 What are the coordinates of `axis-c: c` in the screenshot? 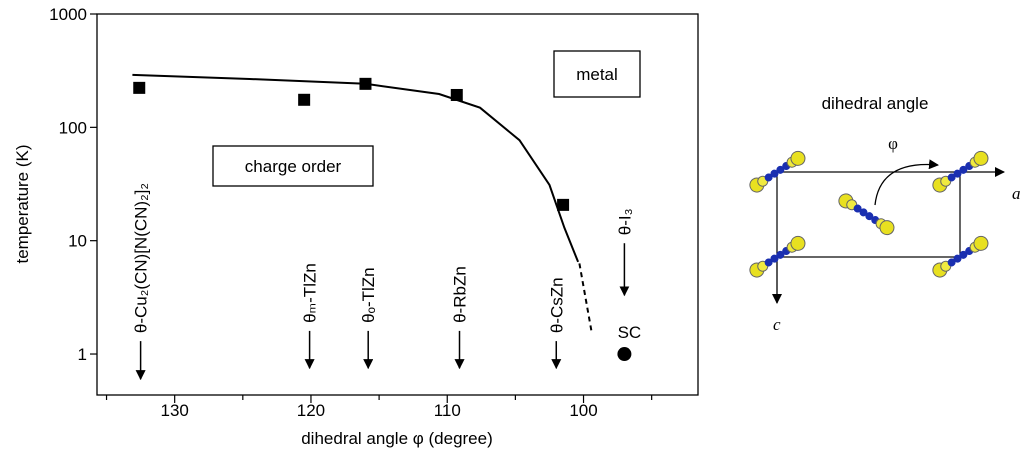 It's located at (777, 324).